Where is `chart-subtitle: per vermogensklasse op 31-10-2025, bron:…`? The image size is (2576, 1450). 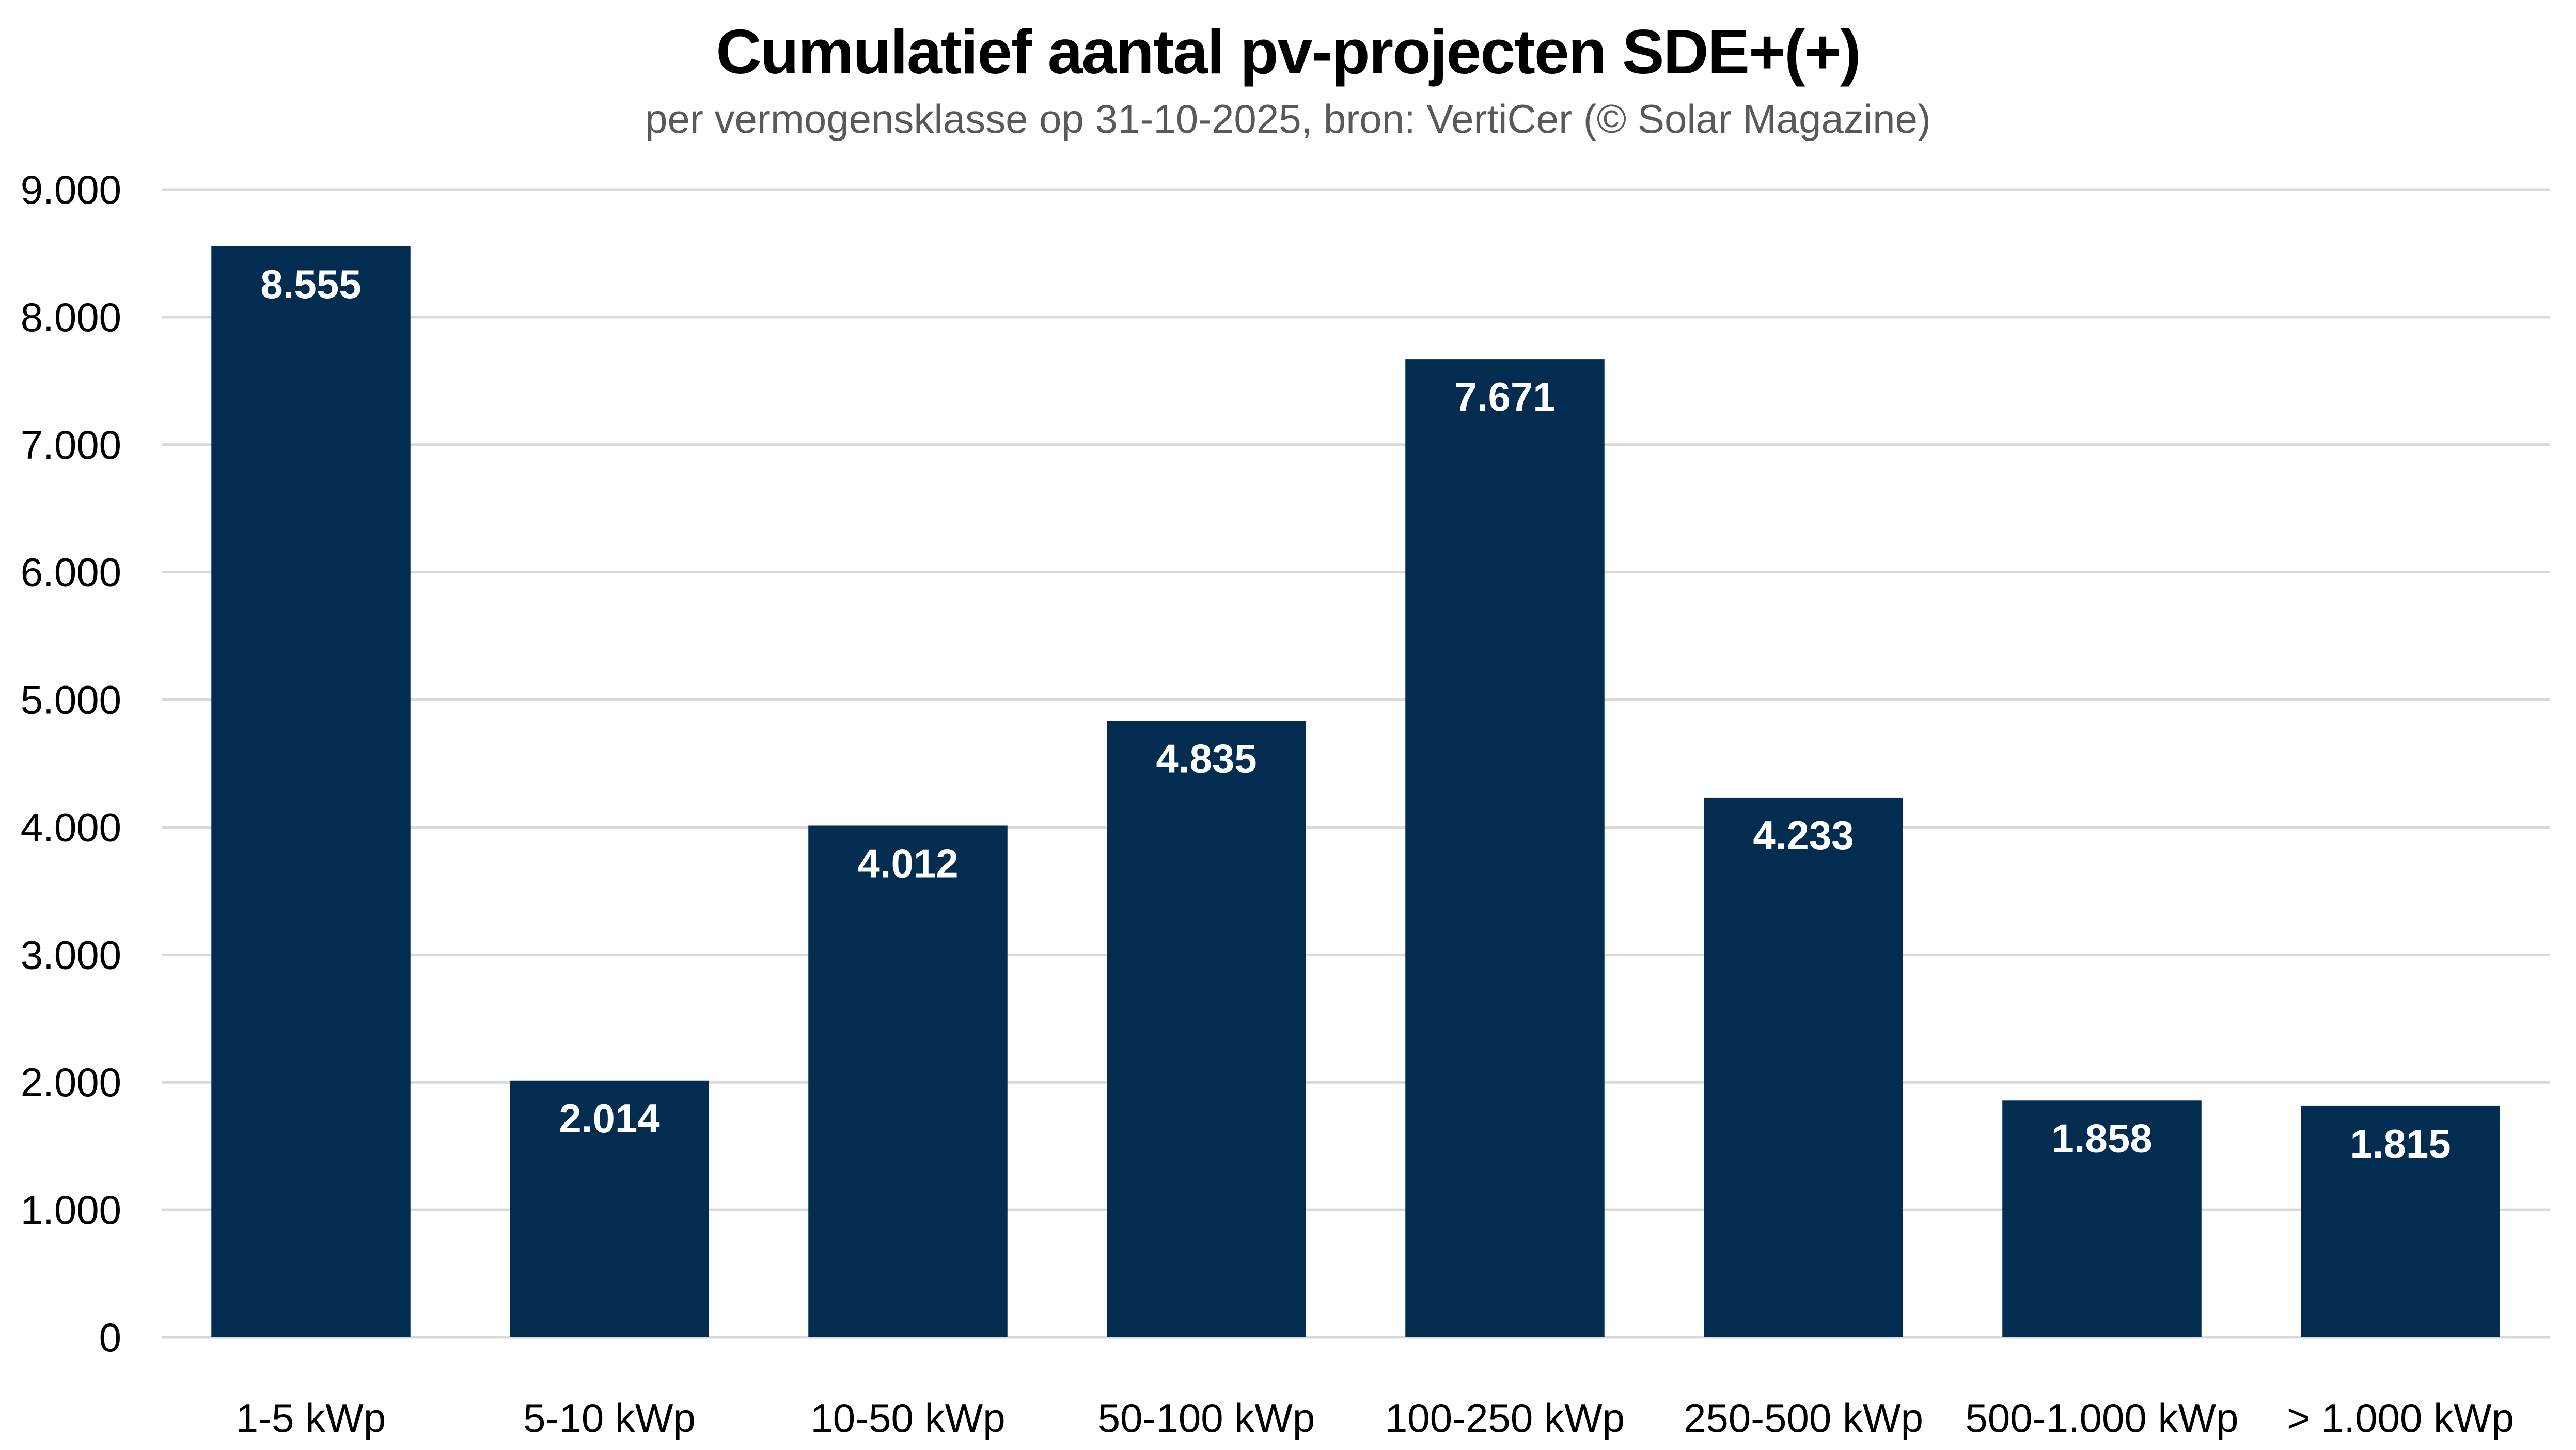 chart-subtitle: per vermogensklasse op 31-10-2025, bron:… is located at coordinates (1288, 119).